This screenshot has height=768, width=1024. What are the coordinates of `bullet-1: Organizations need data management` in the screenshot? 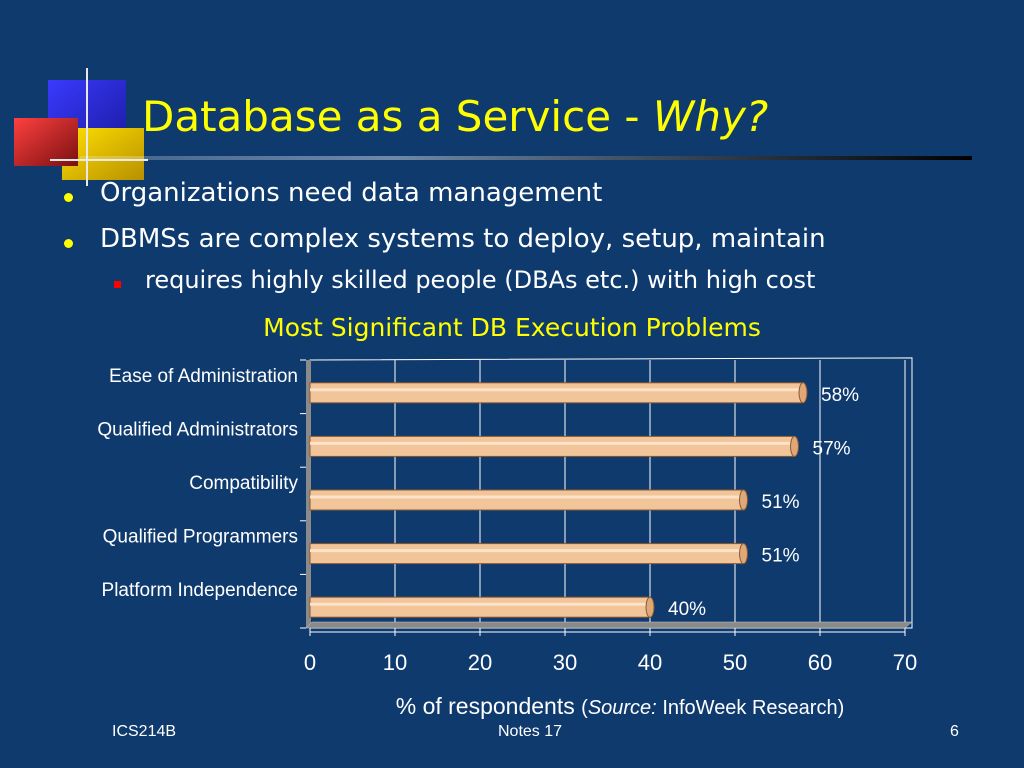 It's located at (351, 193).